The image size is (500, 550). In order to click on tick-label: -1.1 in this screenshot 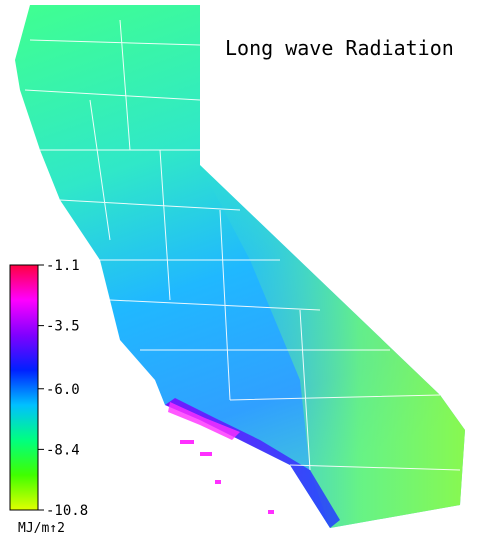, I will do `click(63, 266)`.